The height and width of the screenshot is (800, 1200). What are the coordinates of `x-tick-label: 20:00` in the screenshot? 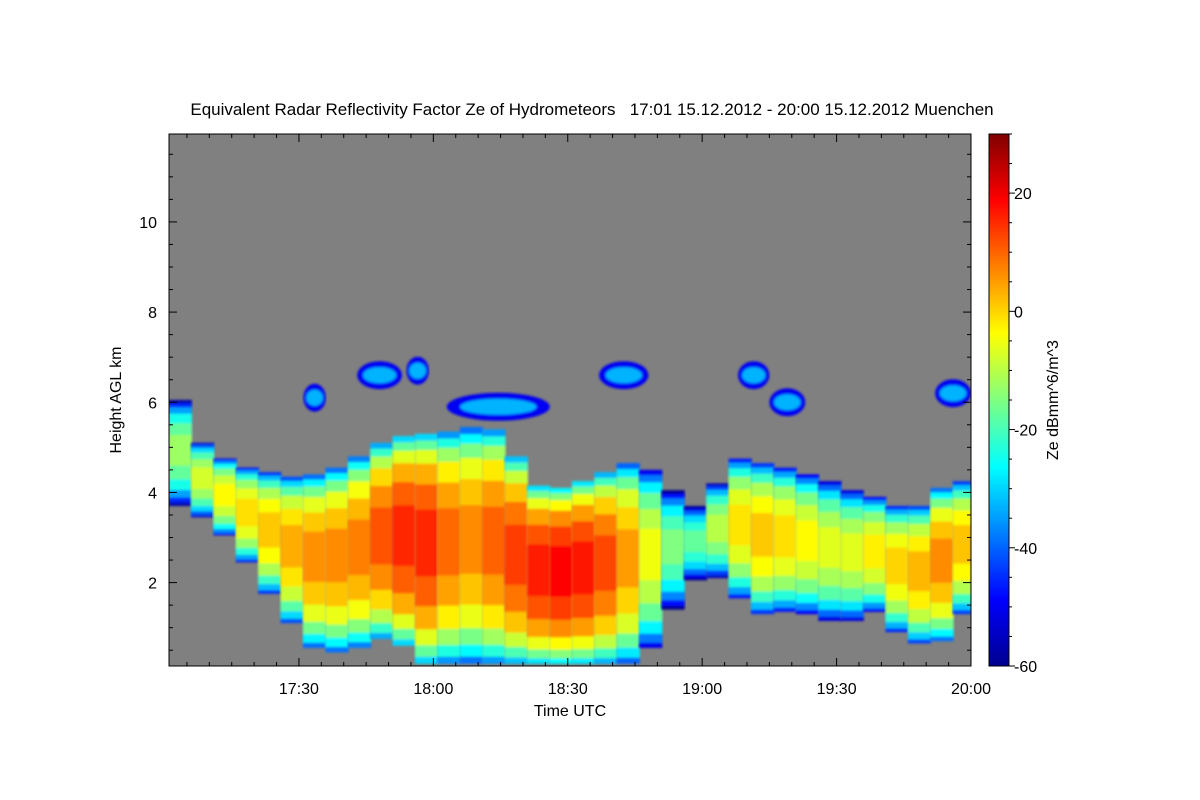 It's located at (971, 689).